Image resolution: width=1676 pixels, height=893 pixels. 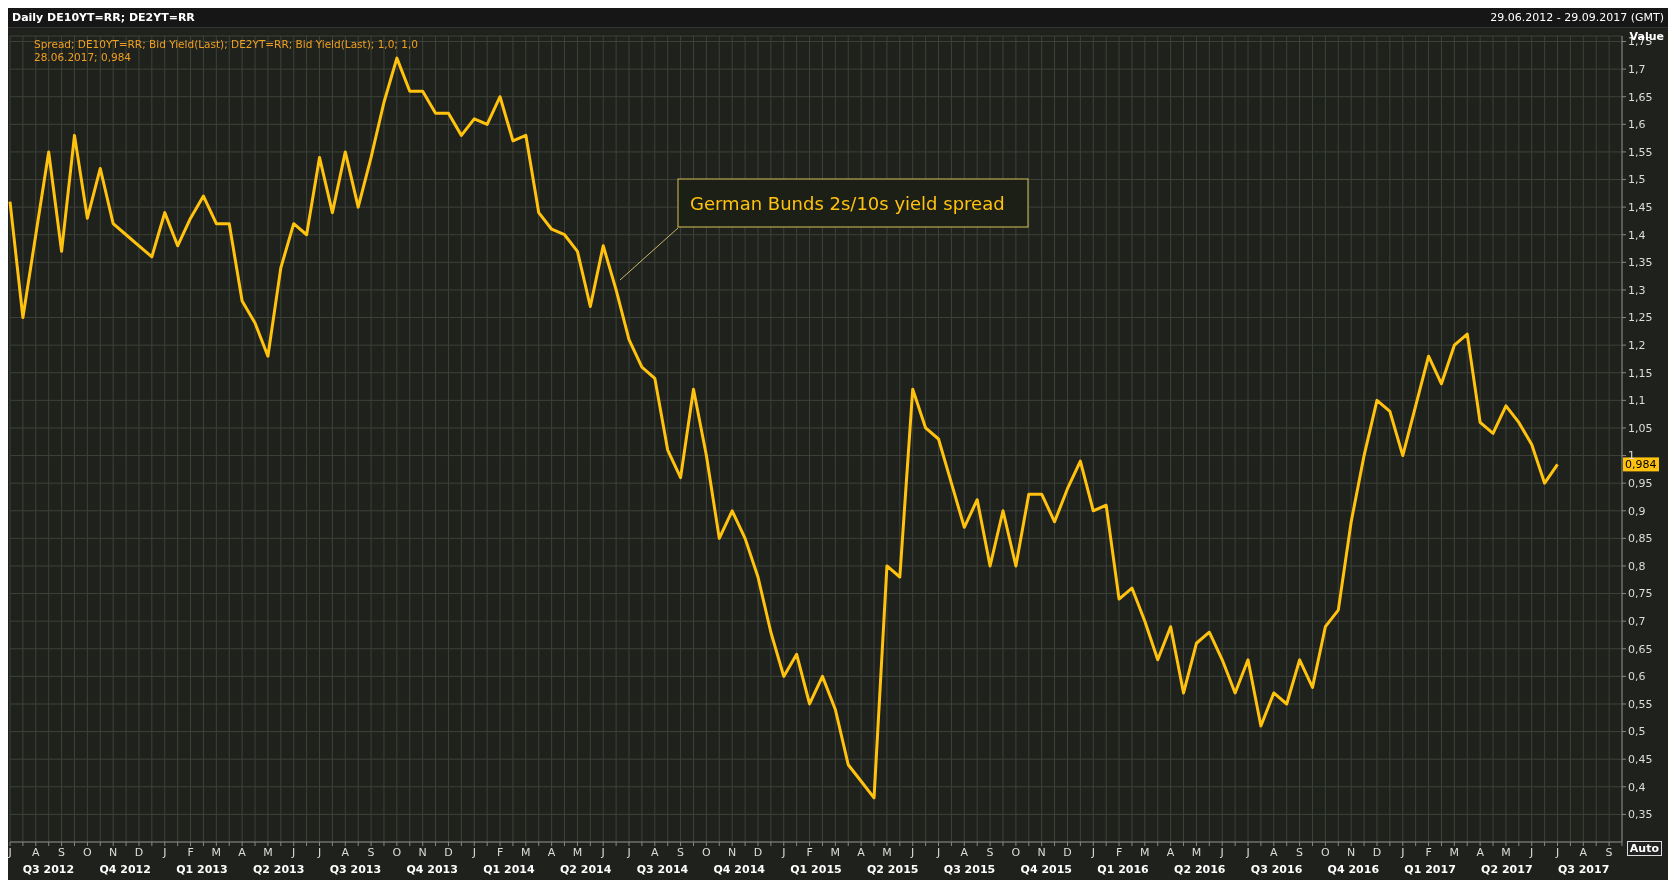 I want to click on callout-box: German Bunds 2s/10s yield spread, so click(x=828, y=230).